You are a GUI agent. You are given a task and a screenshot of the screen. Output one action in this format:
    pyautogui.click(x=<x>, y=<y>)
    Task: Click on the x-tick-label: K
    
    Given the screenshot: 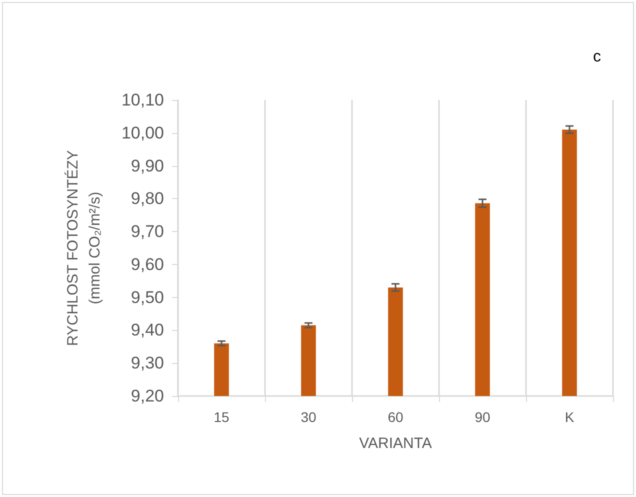 What is the action you would take?
    pyautogui.click(x=569, y=417)
    